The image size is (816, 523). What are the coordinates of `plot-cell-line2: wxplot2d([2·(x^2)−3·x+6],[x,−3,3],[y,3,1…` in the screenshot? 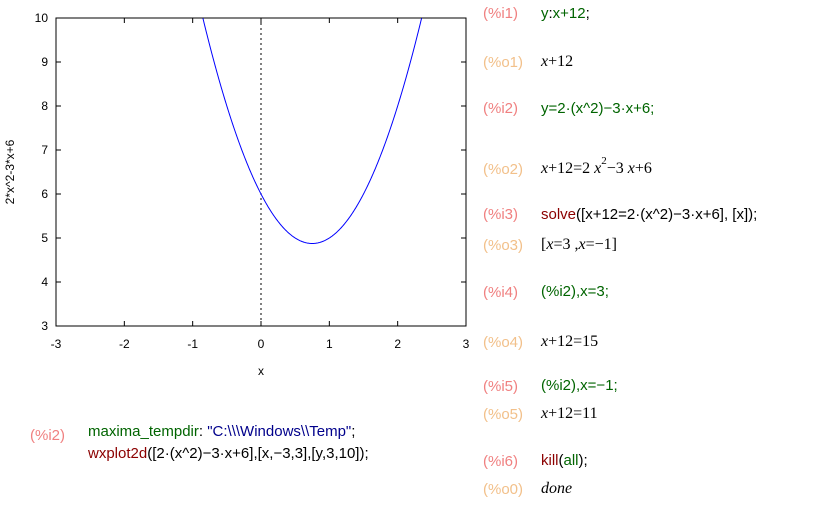 It's located at (228, 454).